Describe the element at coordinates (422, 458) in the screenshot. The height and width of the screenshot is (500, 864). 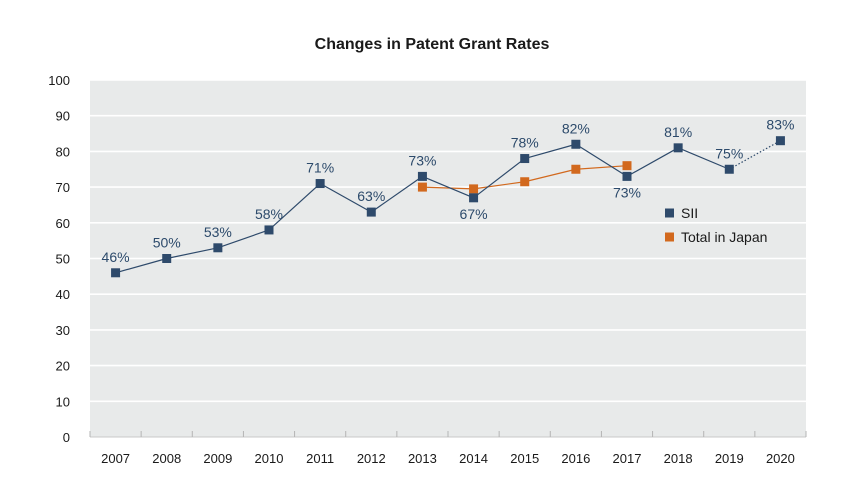
I see `x-tick-label: 2013` at that location.